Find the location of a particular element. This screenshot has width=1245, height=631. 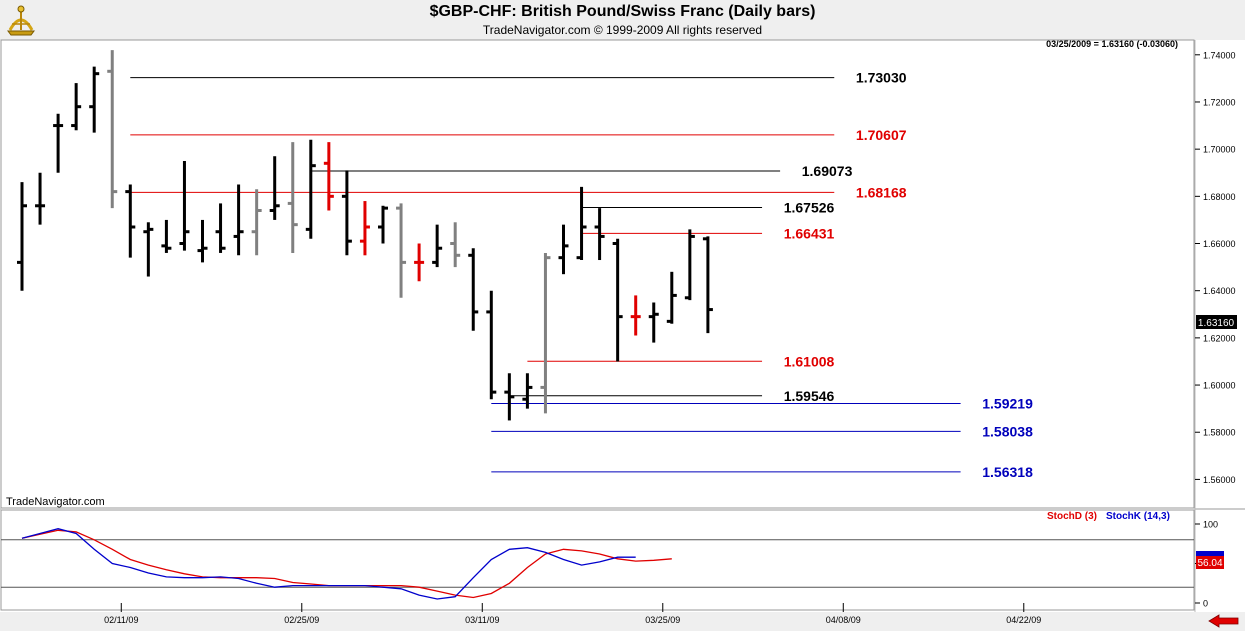

date-axis-background is located at coordinates (622, 621).